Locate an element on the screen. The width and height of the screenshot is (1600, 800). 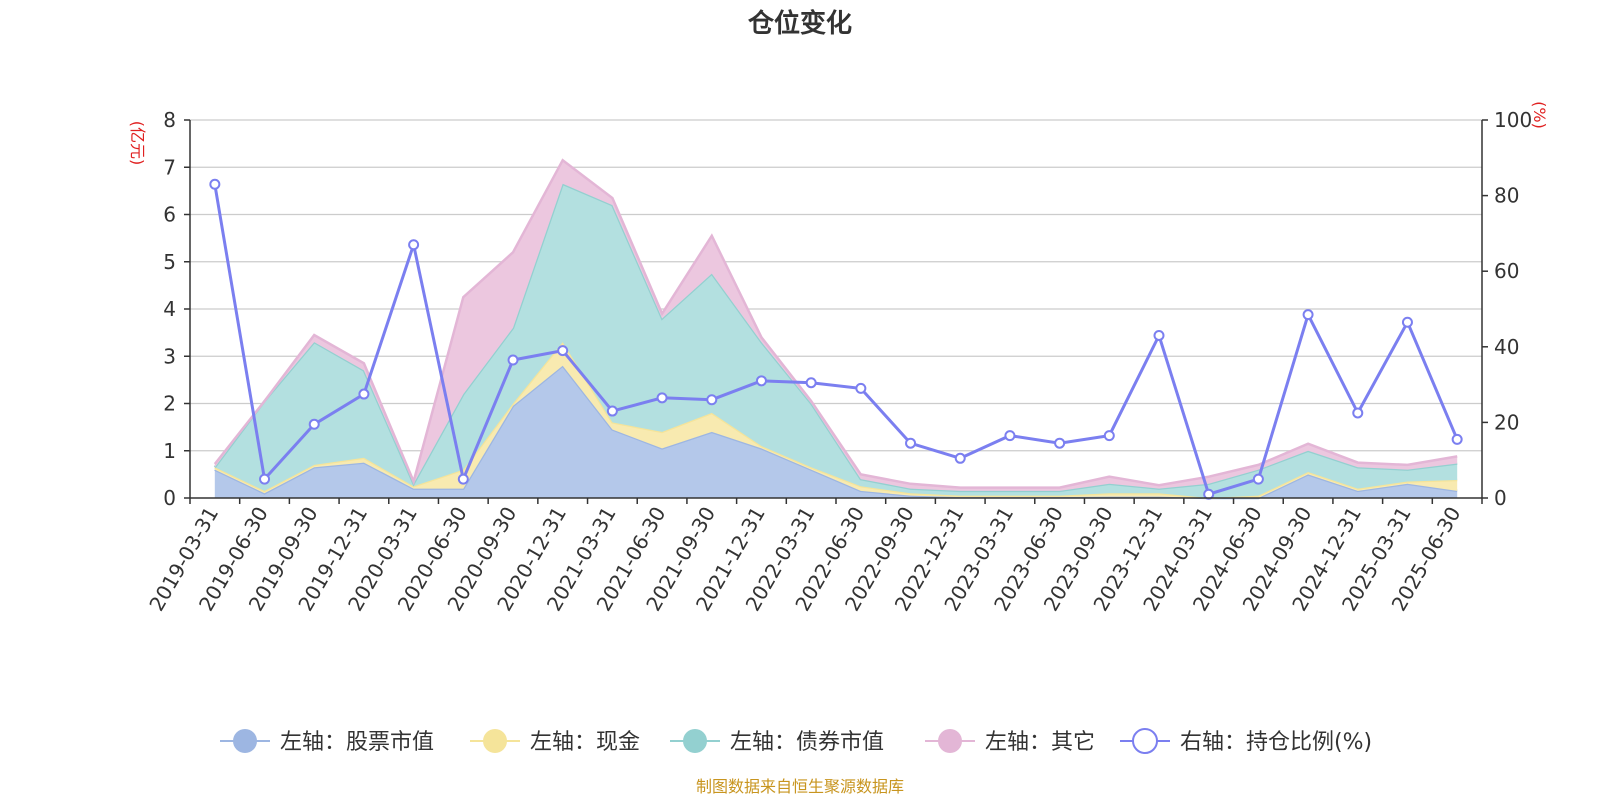
chart-title: 仓位变化 is located at coordinates (799, 23).